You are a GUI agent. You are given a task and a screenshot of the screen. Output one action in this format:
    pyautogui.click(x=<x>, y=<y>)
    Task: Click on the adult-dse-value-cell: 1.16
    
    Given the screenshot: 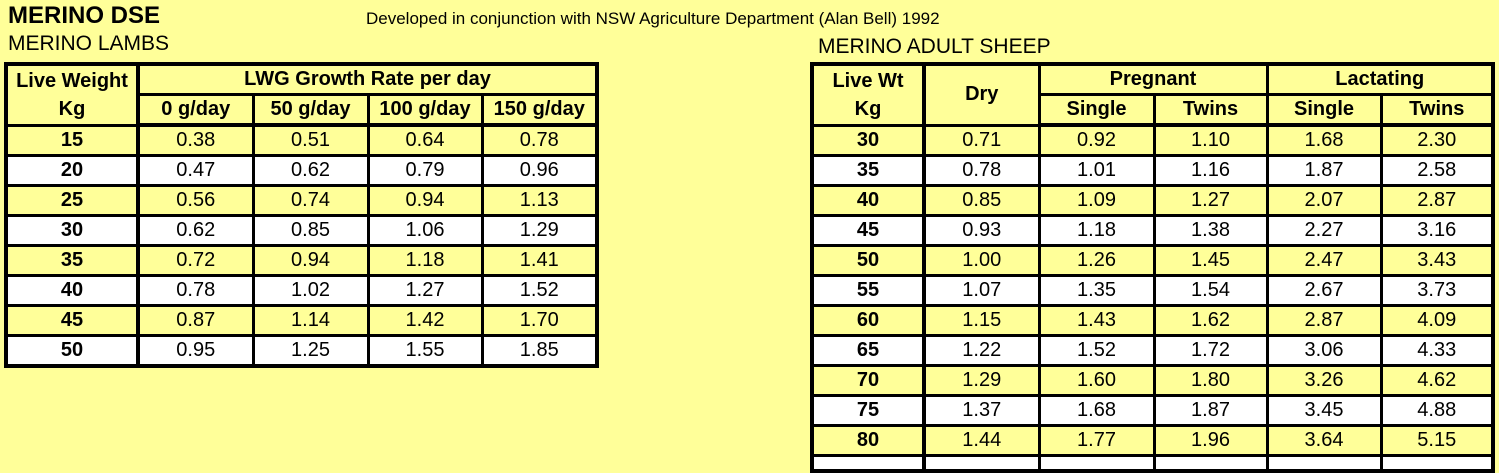 What is the action you would take?
    pyautogui.click(x=1210, y=170)
    